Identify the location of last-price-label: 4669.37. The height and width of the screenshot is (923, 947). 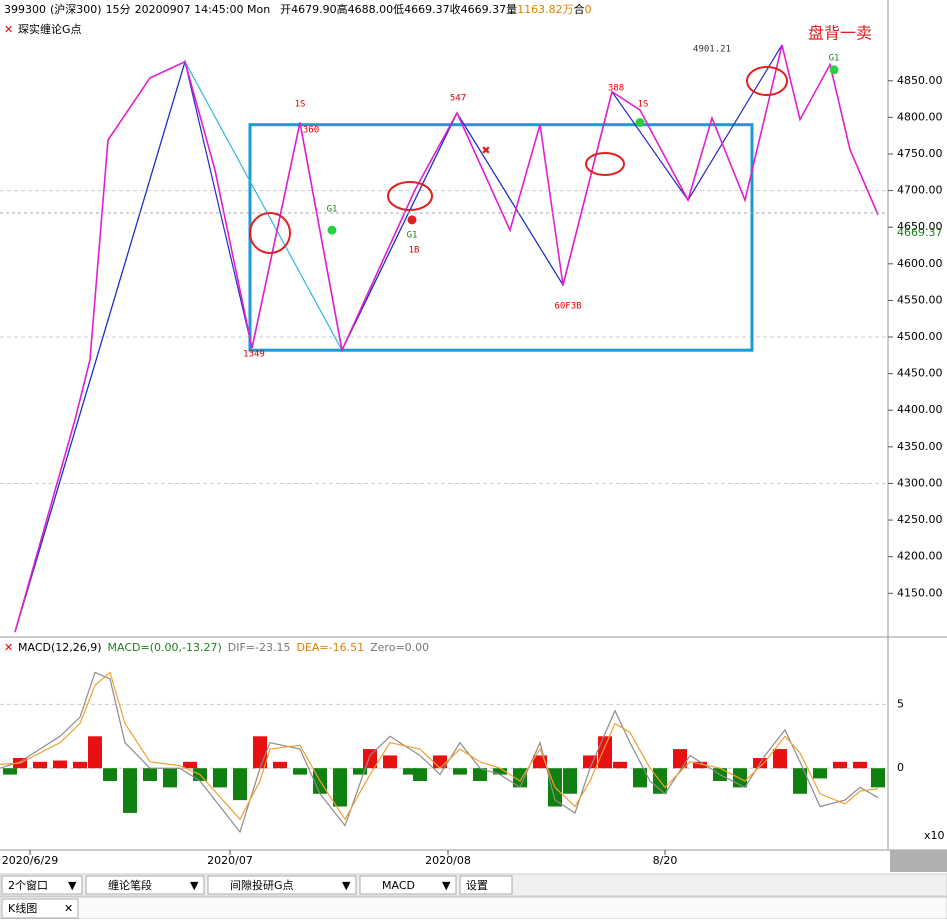
(920, 232).